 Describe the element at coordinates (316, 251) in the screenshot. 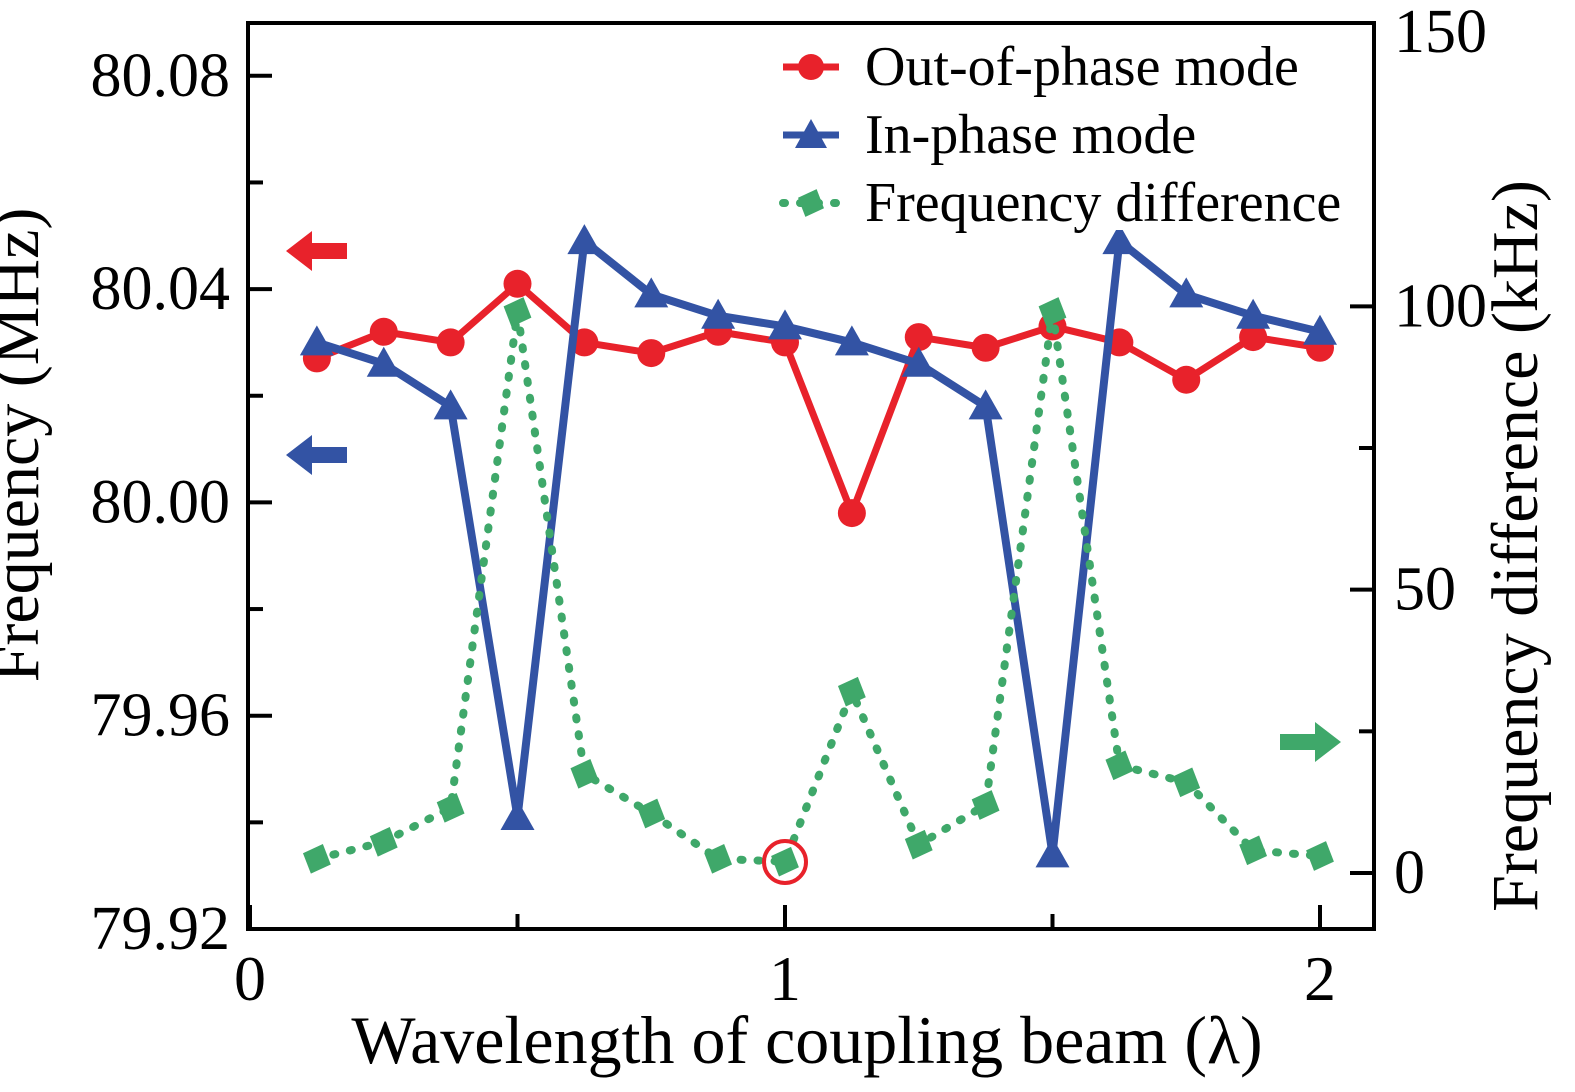

I see `red-left-arrow-icon` at that location.